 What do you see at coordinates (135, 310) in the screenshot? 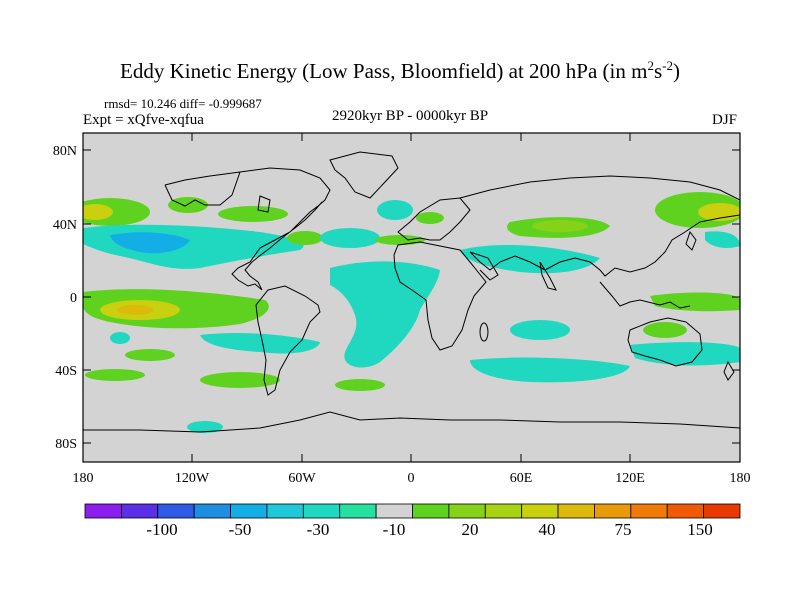
I see `region-eq-pac-peak` at bounding box center [135, 310].